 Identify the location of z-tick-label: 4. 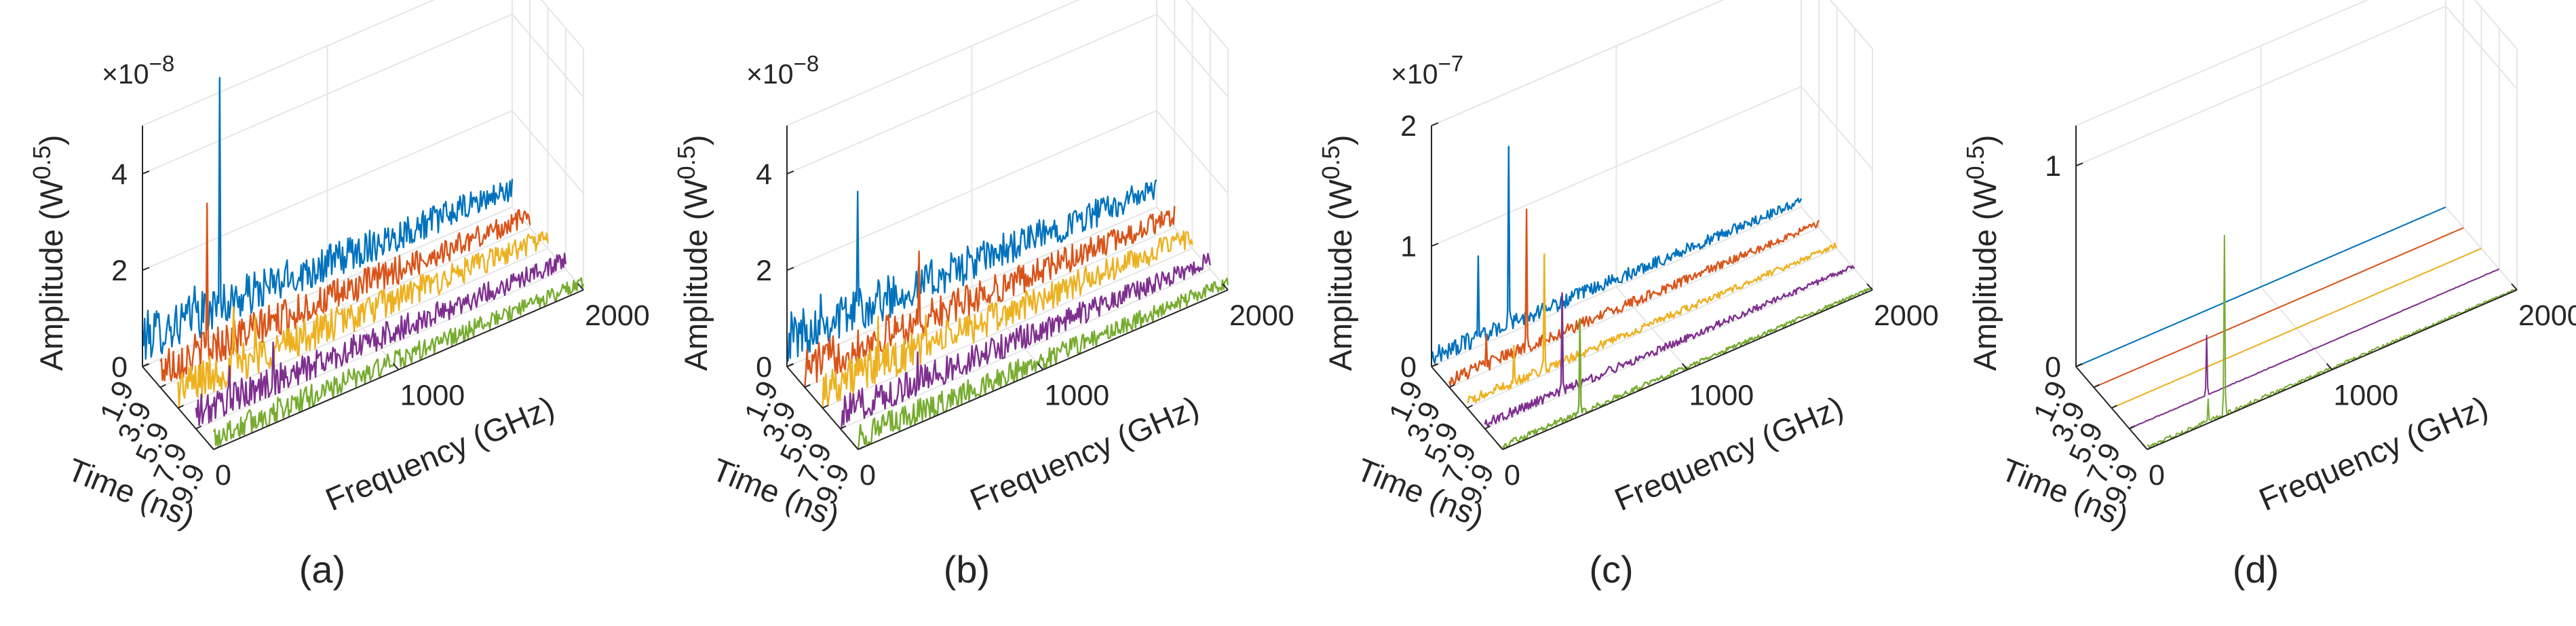
(120, 174).